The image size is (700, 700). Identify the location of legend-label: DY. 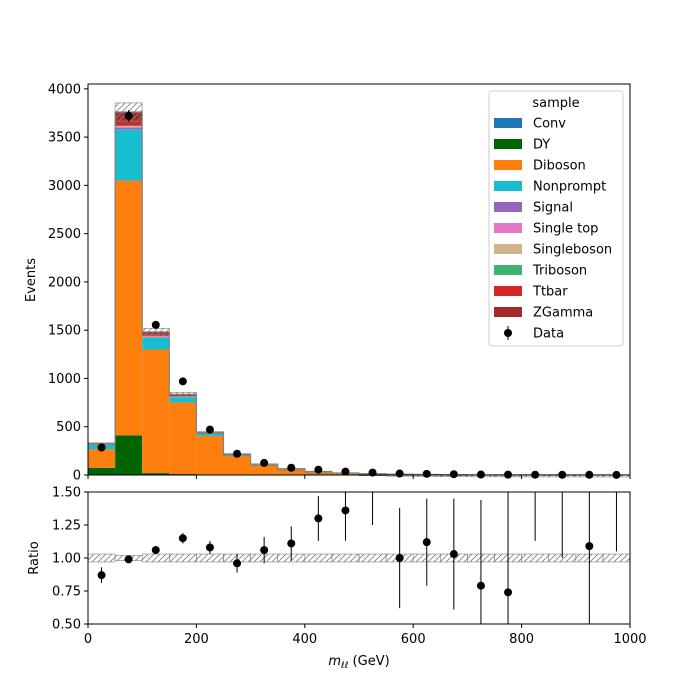
(541, 145).